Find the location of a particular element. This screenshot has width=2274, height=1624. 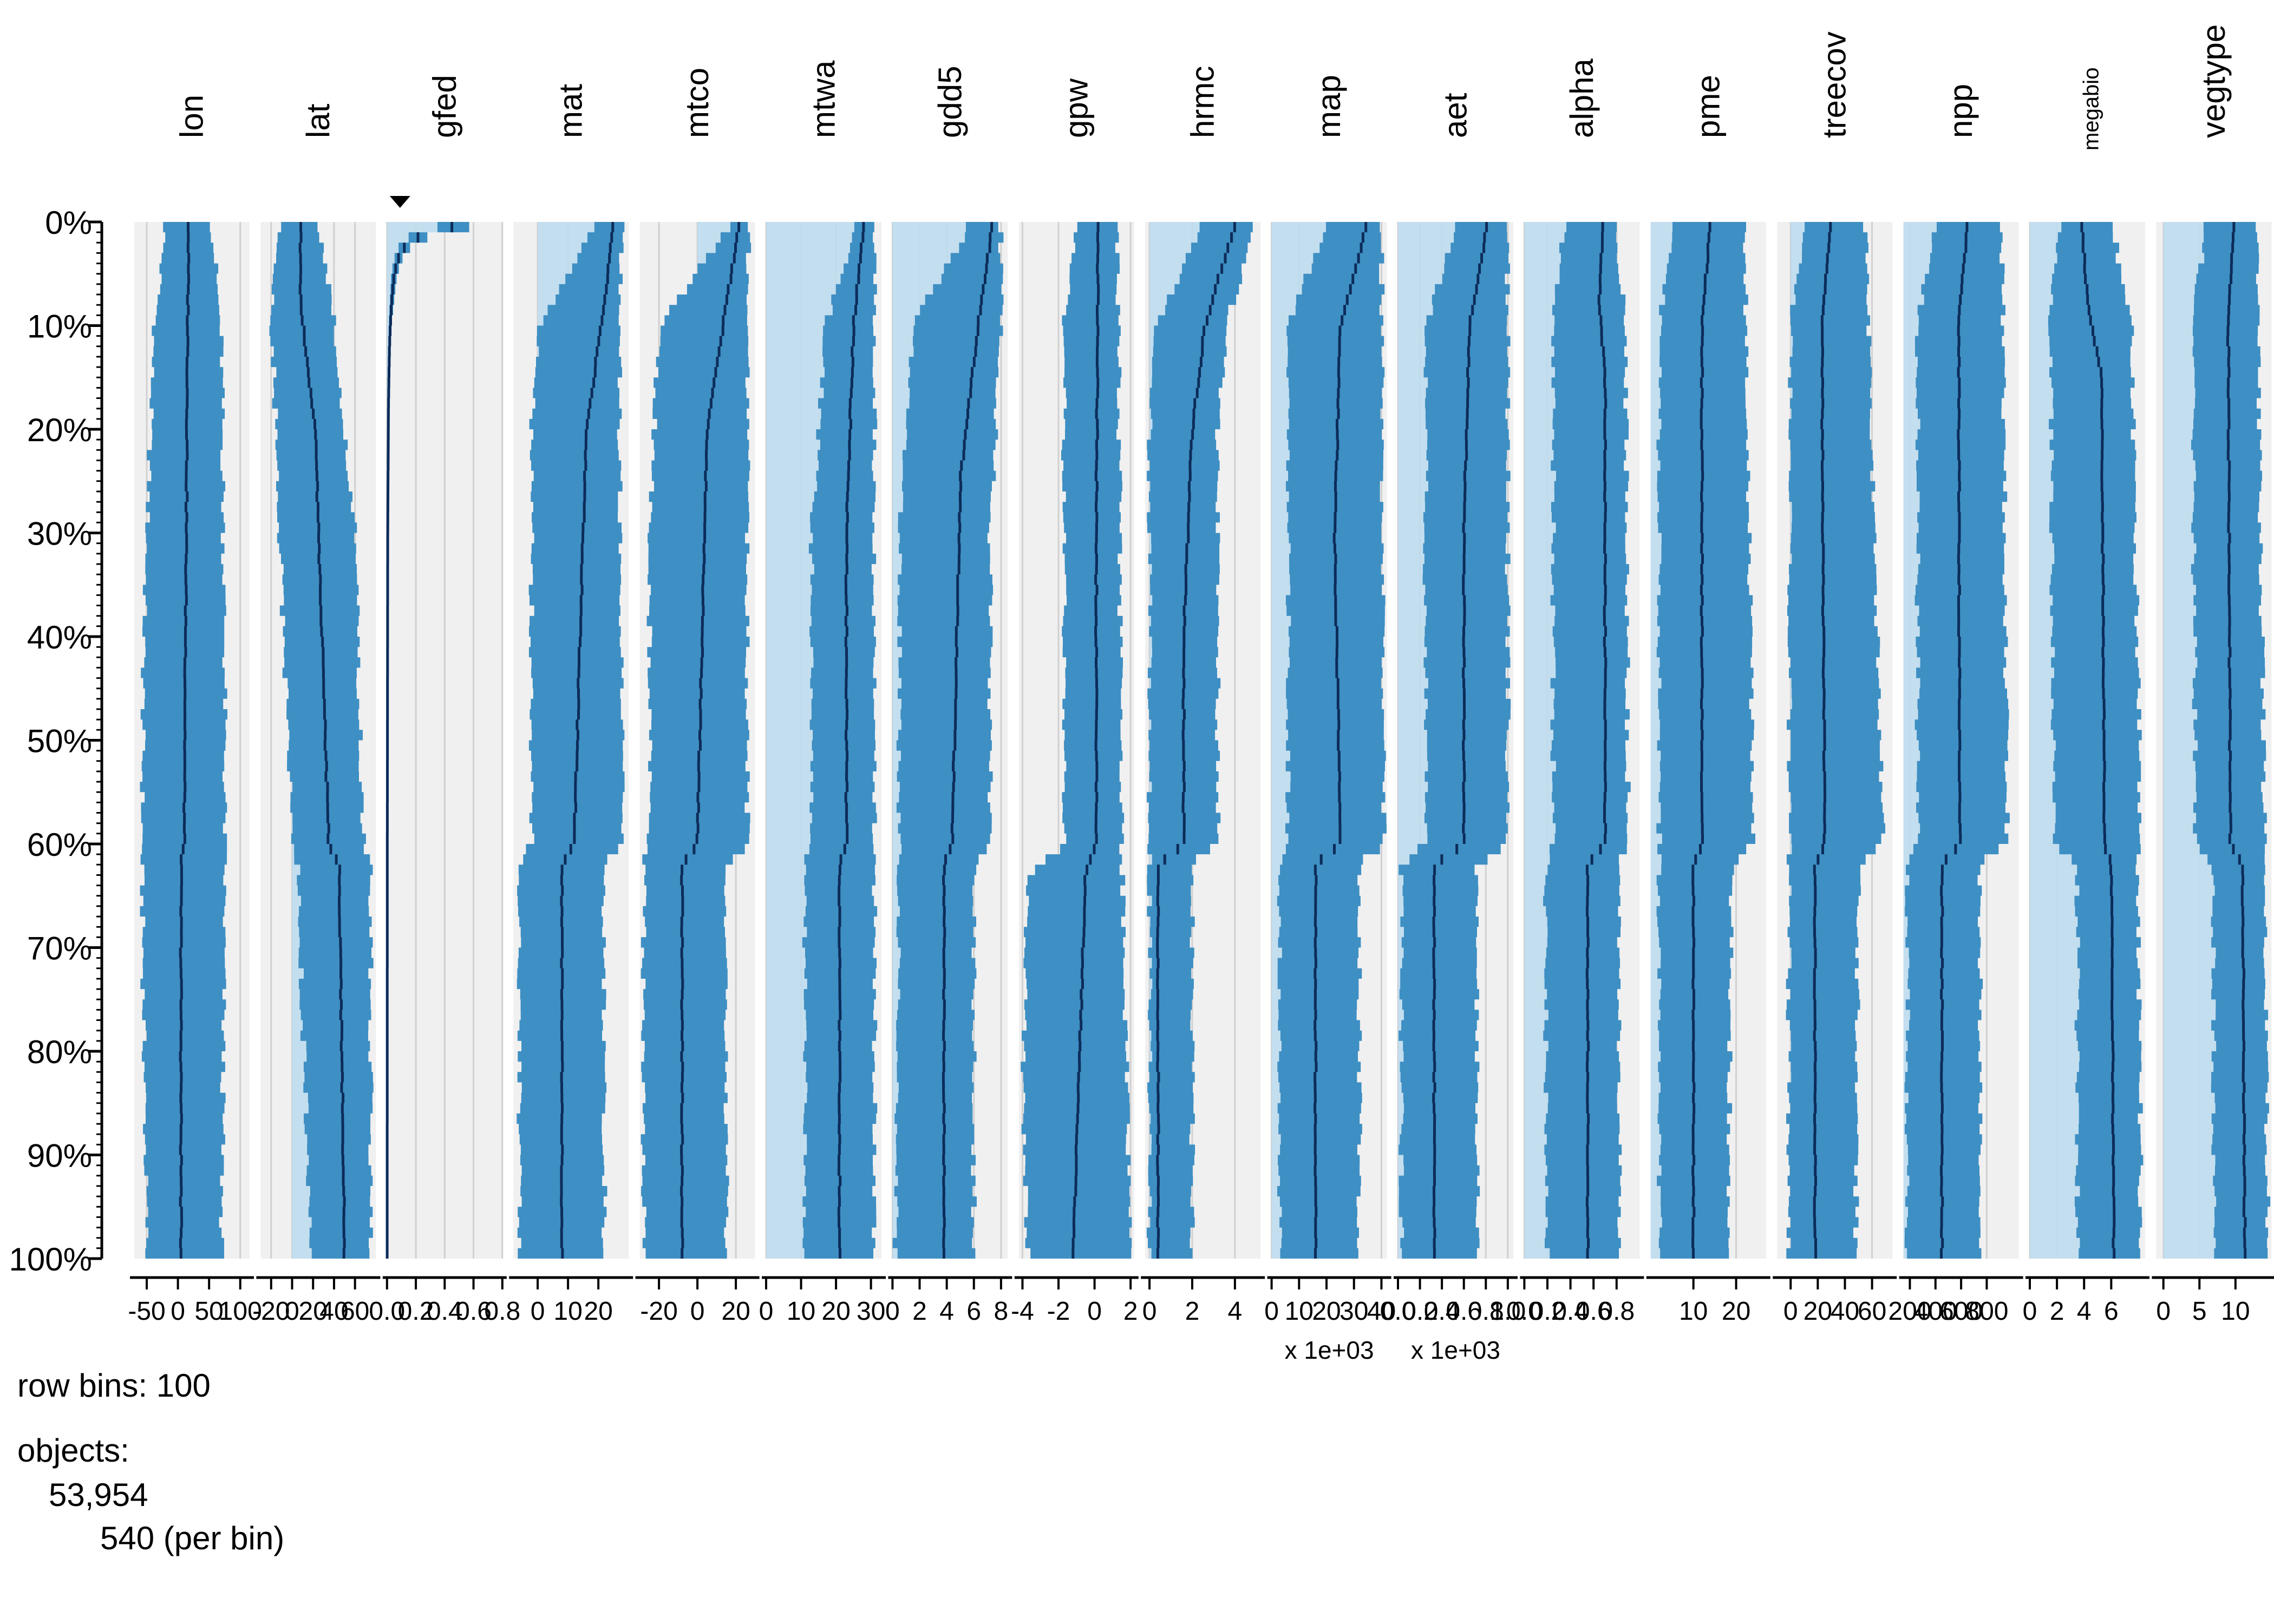

panel-vegtype: vegtype 0 5 10 is located at coordinates (2213, 675).